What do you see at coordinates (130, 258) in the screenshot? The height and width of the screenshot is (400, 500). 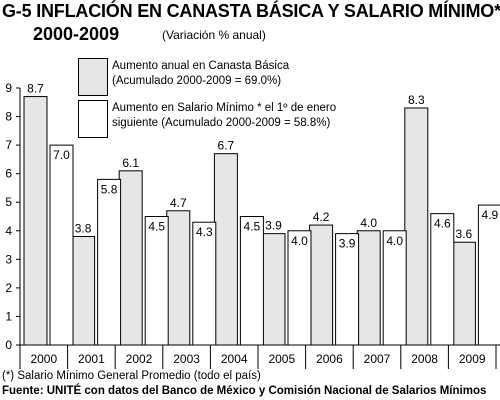 I see `bar-canasta-2002` at bounding box center [130, 258].